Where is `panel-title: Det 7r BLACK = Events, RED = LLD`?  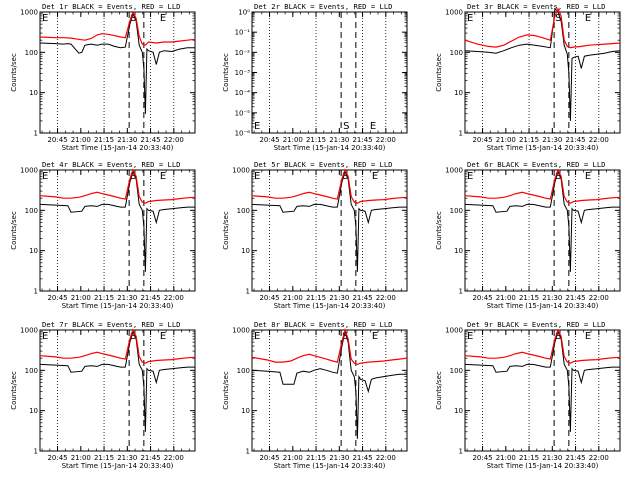 panel-title: Det 7r BLACK = Events, RED = LLD is located at coordinates (111, 324).